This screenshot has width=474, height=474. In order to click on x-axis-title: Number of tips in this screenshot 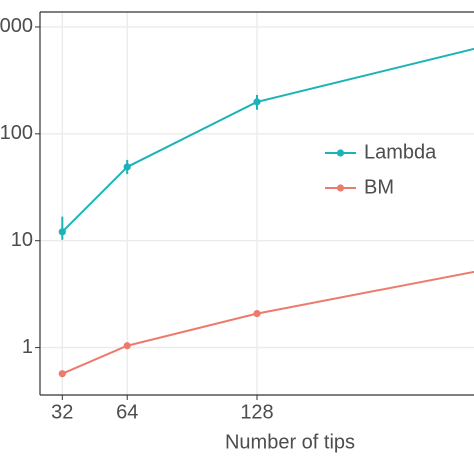, I will do `click(290, 442)`.